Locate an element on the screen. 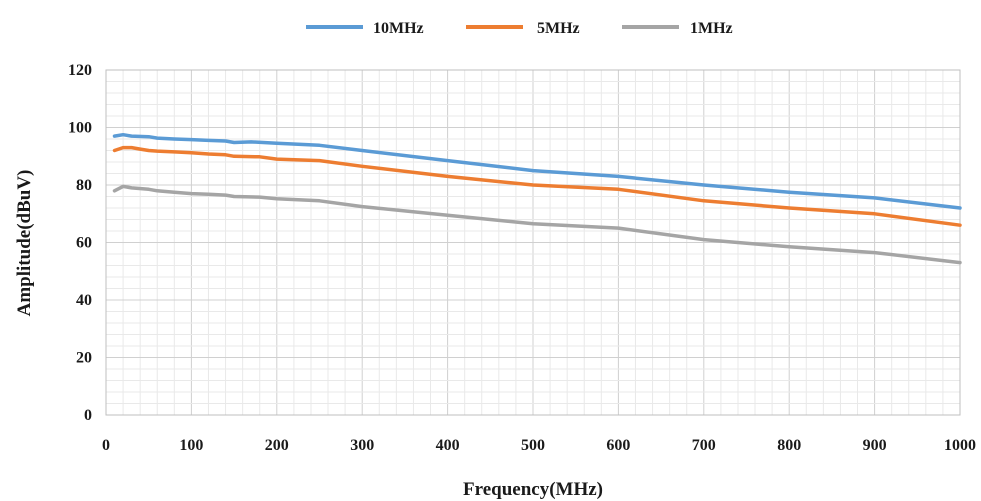 The width and height of the screenshot is (981, 501). x-tick-label: 100 is located at coordinates (191, 445).